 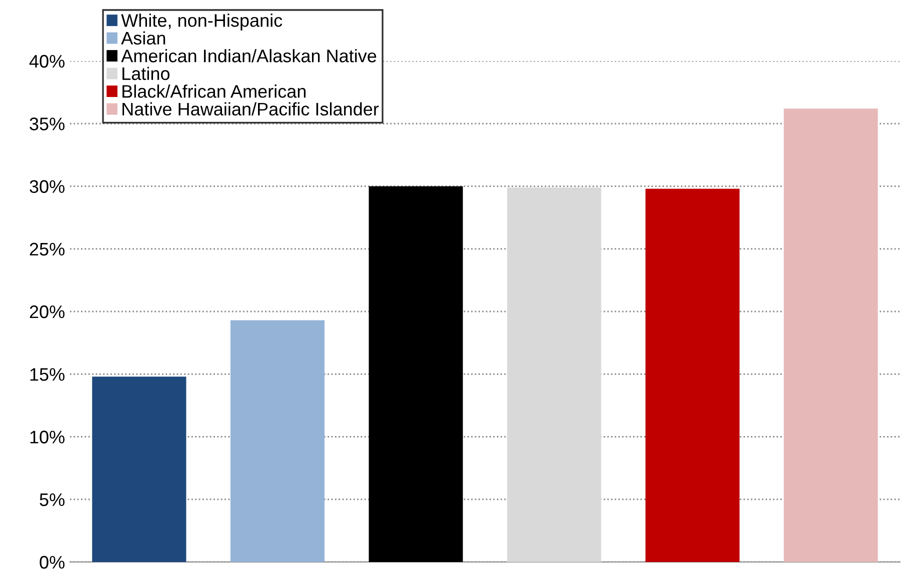 I want to click on y-tick-label: 40%, so click(x=46, y=61).